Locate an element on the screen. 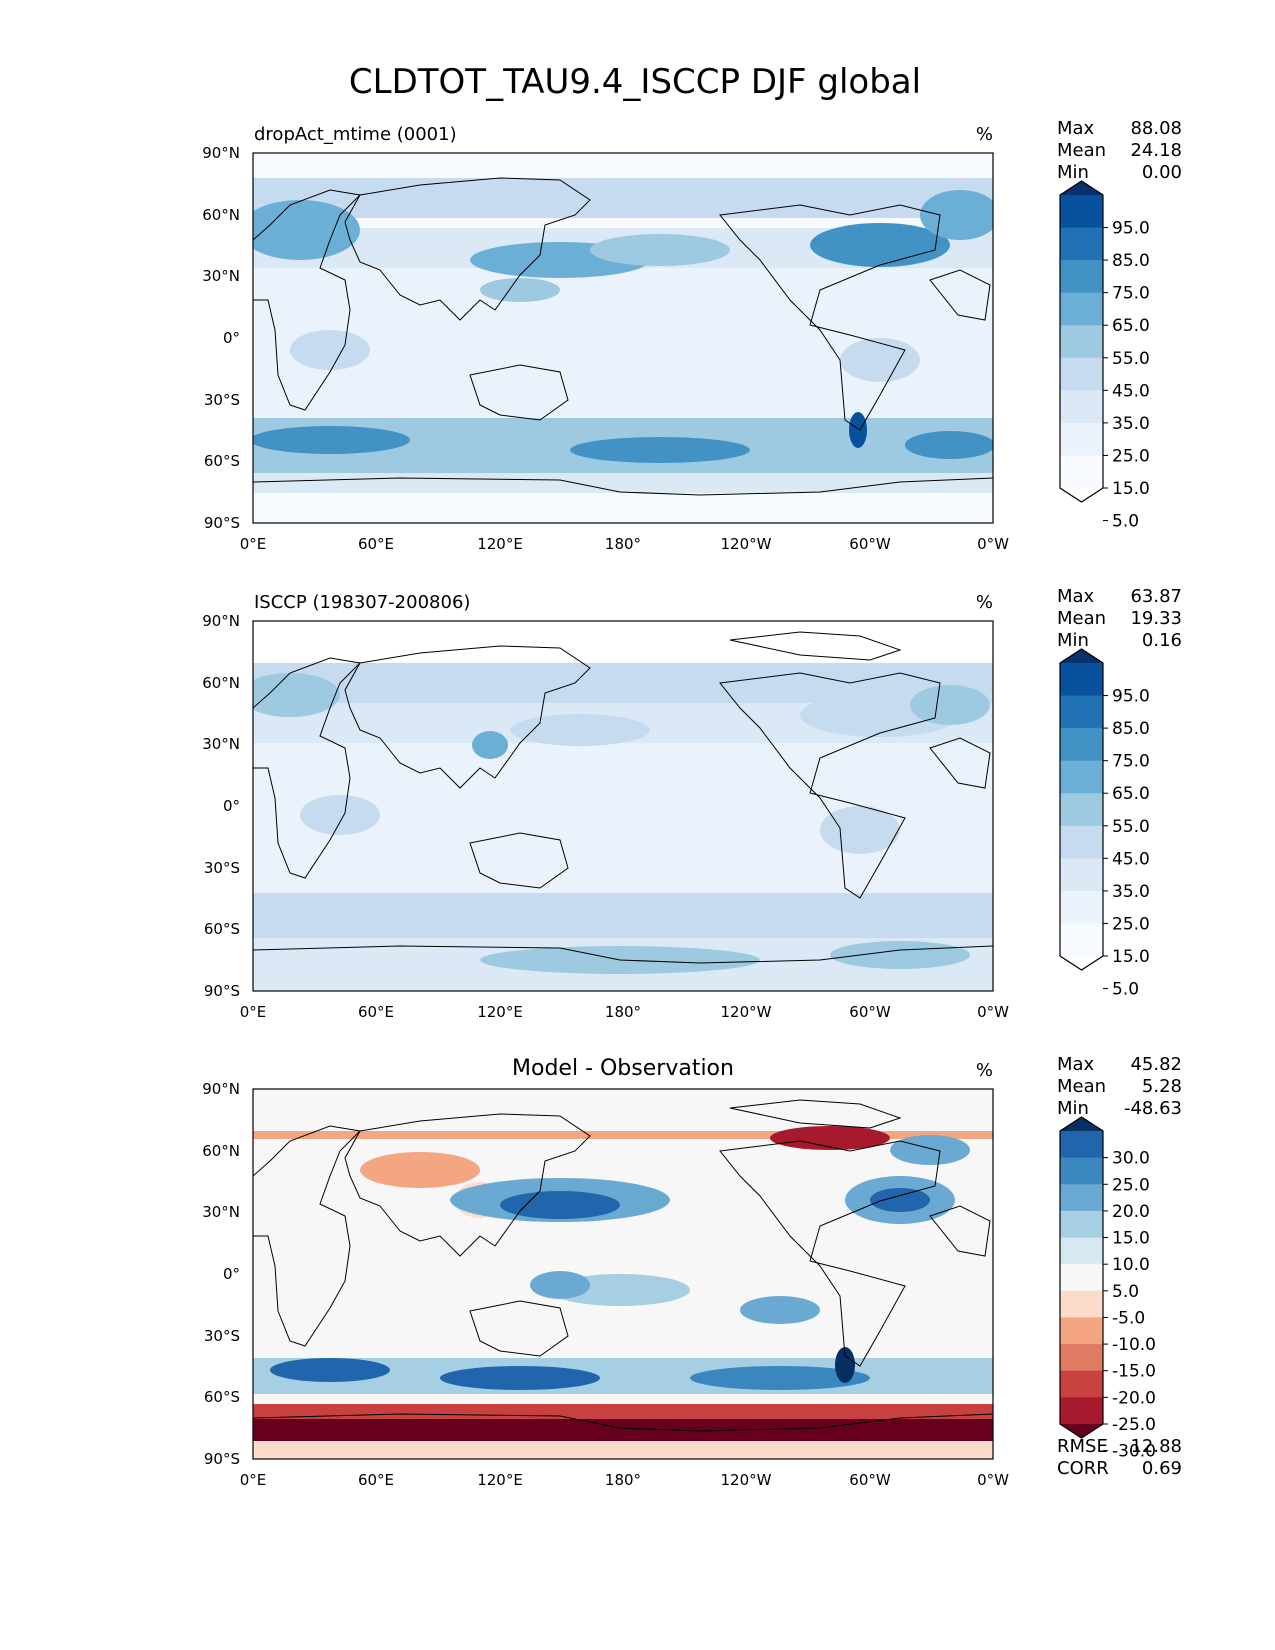  stats-box-difference: Max 45.82 Mean 5.28 Min -48.63 is located at coordinates (1119, 1086).